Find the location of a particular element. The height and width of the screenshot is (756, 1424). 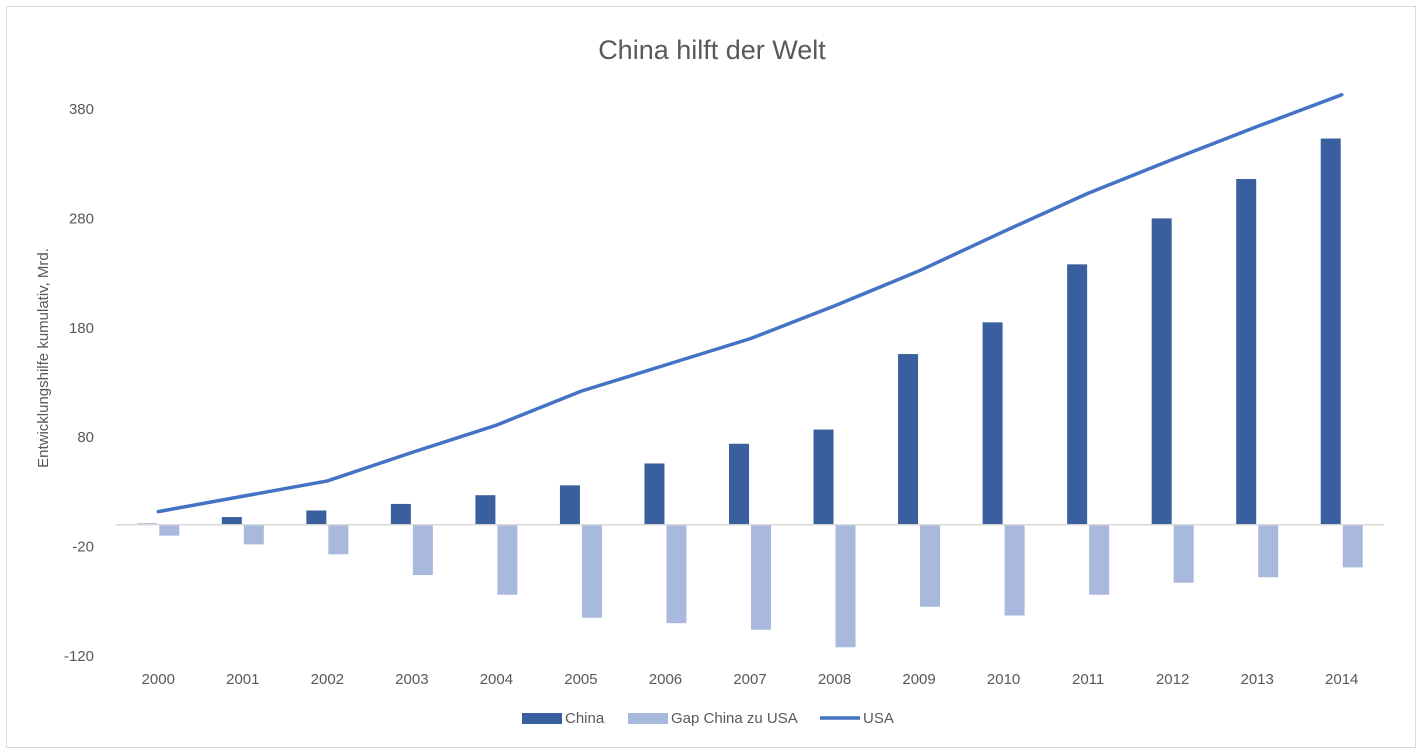

x-tick-label: 2013 is located at coordinates (1257, 679).